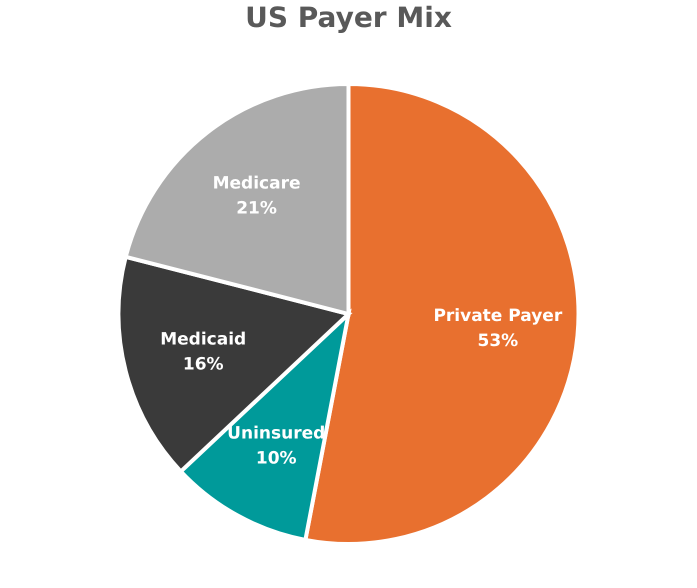 Image resolution: width=697 pixels, height=588 pixels. What do you see at coordinates (203, 339) in the screenshot?
I see `slice-label: Medicaid` at bounding box center [203, 339].